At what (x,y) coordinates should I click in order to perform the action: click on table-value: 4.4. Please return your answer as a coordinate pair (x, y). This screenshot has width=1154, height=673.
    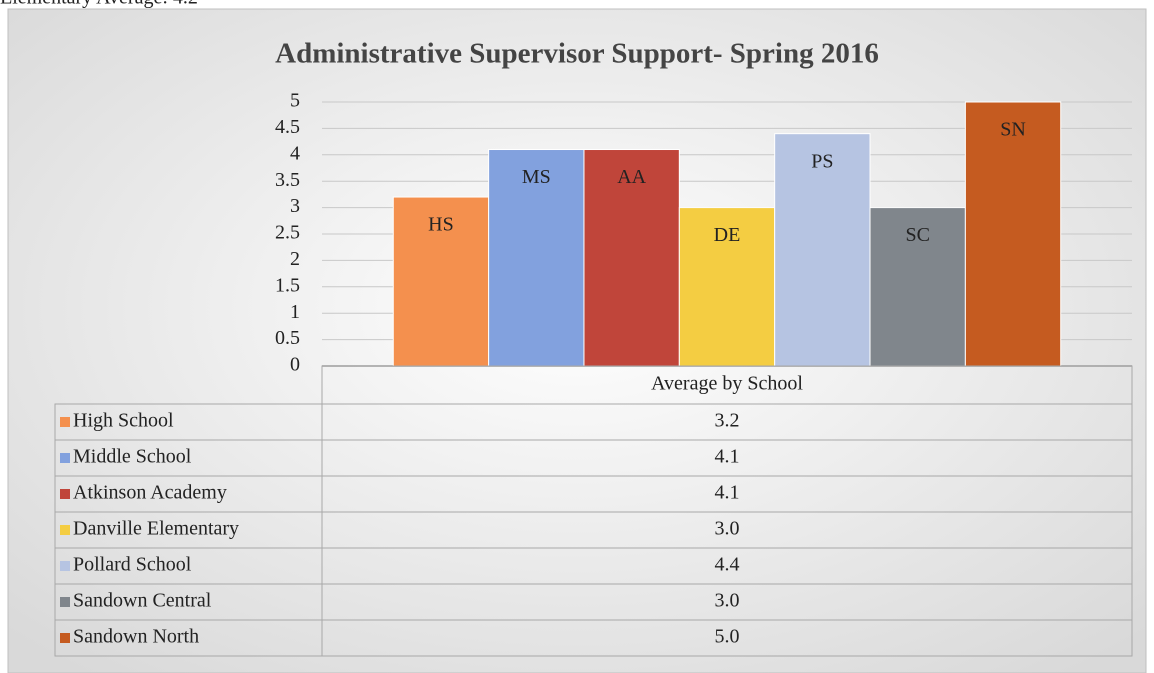
    Looking at the image, I should click on (727, 565).